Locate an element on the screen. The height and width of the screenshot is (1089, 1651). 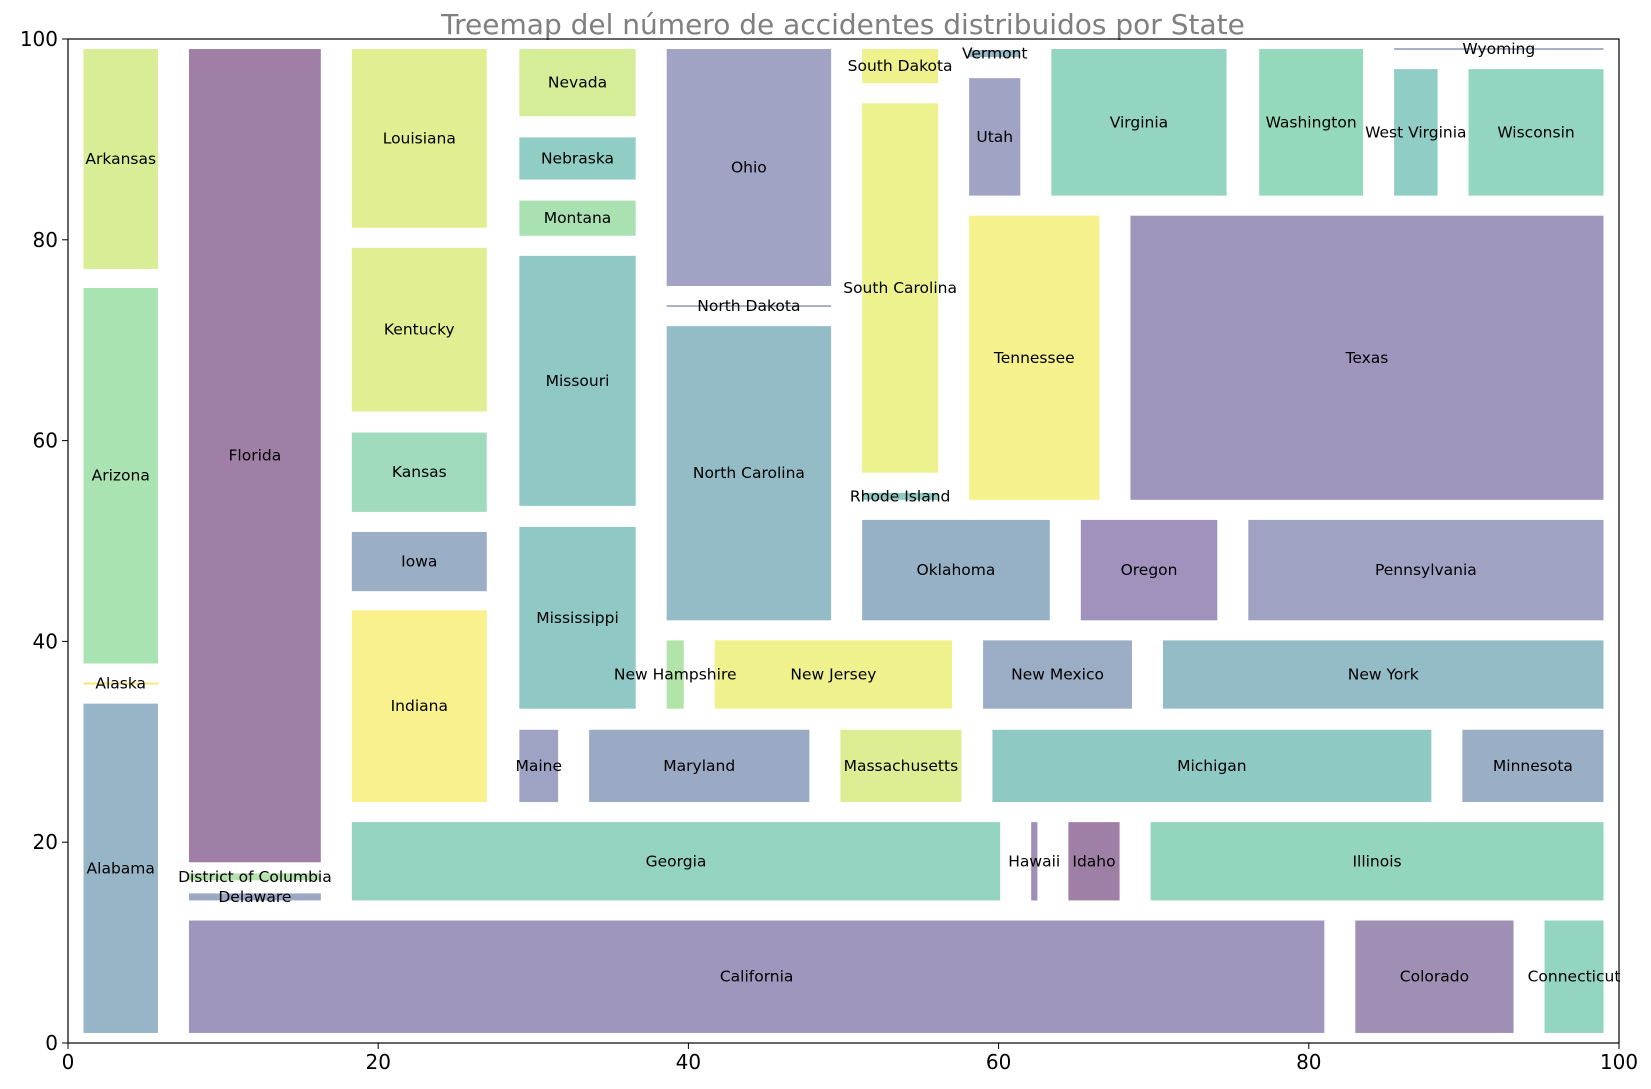
cell-virginia is located at coordinates (1139, 122).